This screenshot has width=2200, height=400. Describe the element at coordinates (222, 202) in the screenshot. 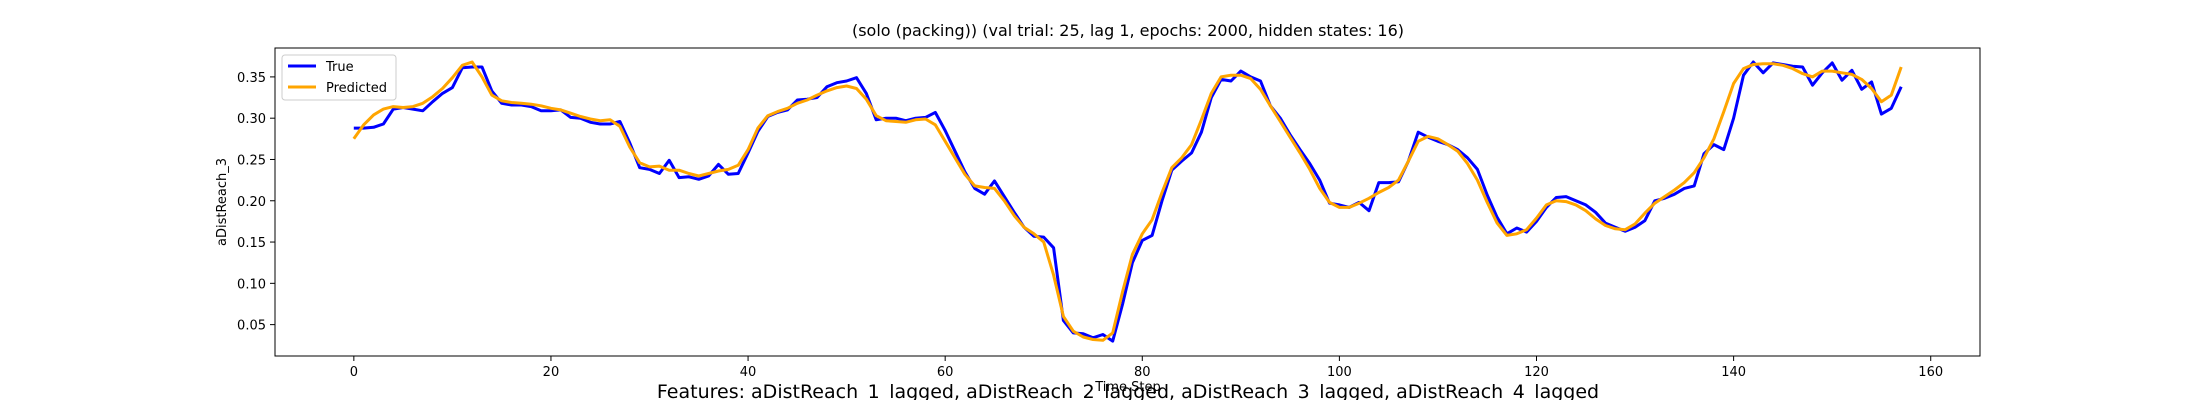

I see `y-axis-label: aDistReach_3` at that location.